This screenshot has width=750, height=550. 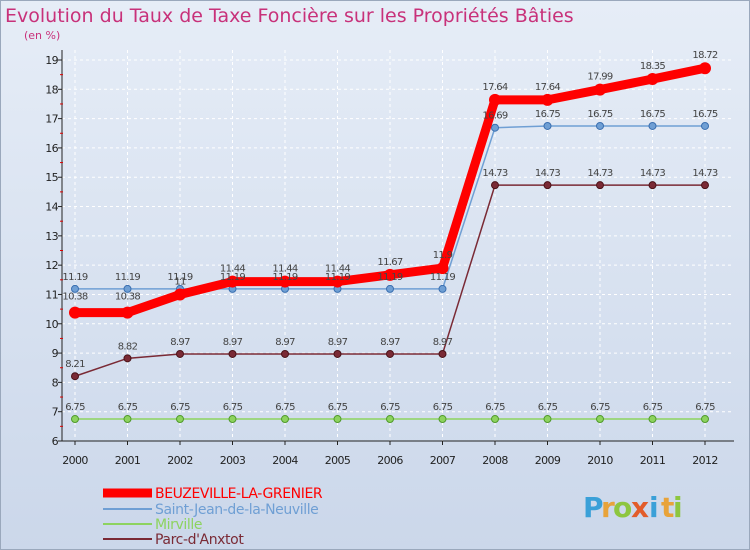 I want to click on x-tick-label: 2007, so click(x=443, y=460).